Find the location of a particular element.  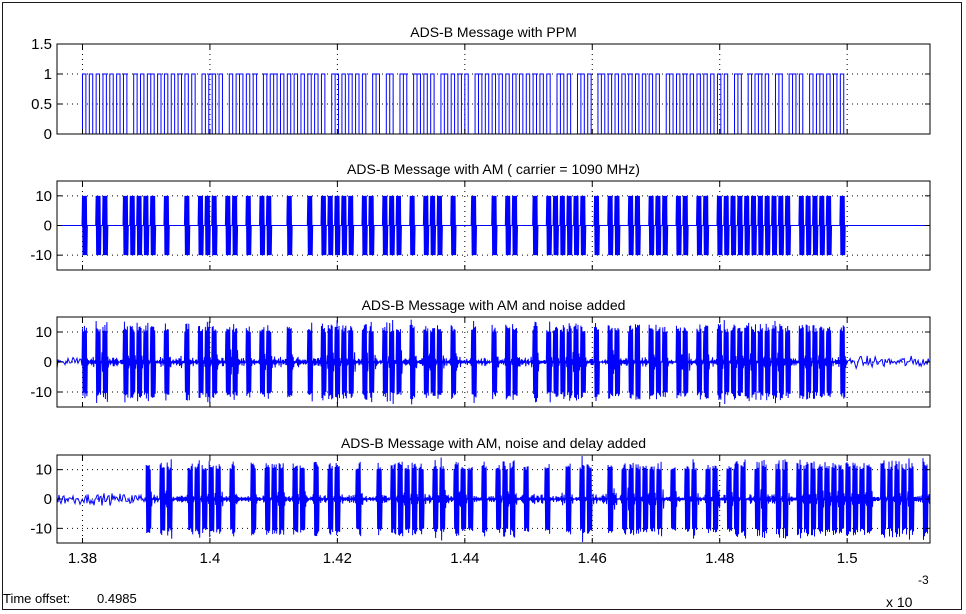

x-tick-label: 1.4 is located at coordinates (210, 558).